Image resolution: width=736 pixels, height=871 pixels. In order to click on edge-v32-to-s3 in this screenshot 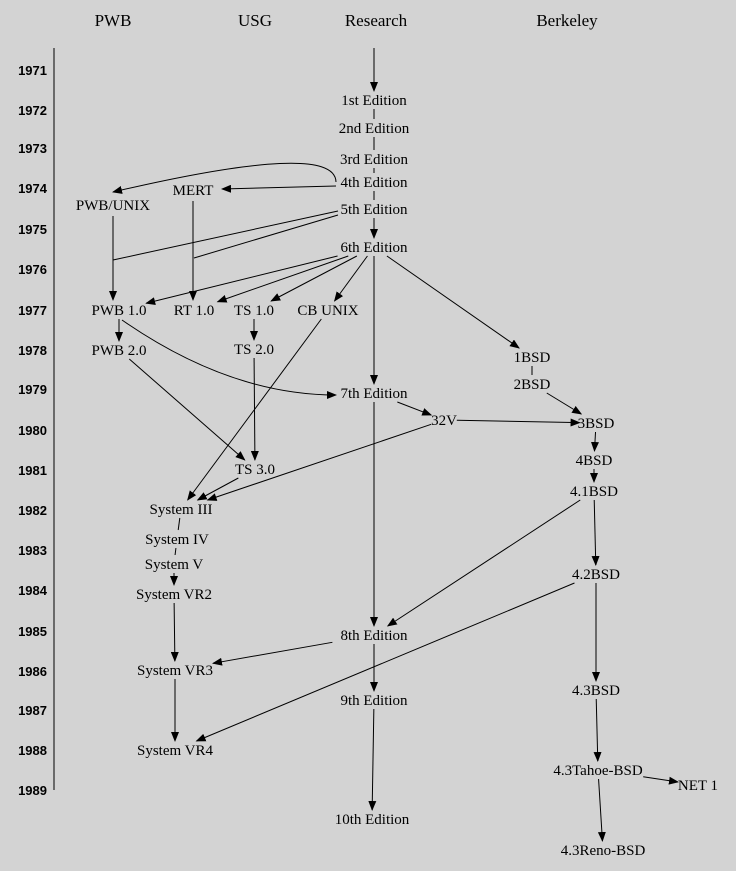, I will do `click(319, 462)`.